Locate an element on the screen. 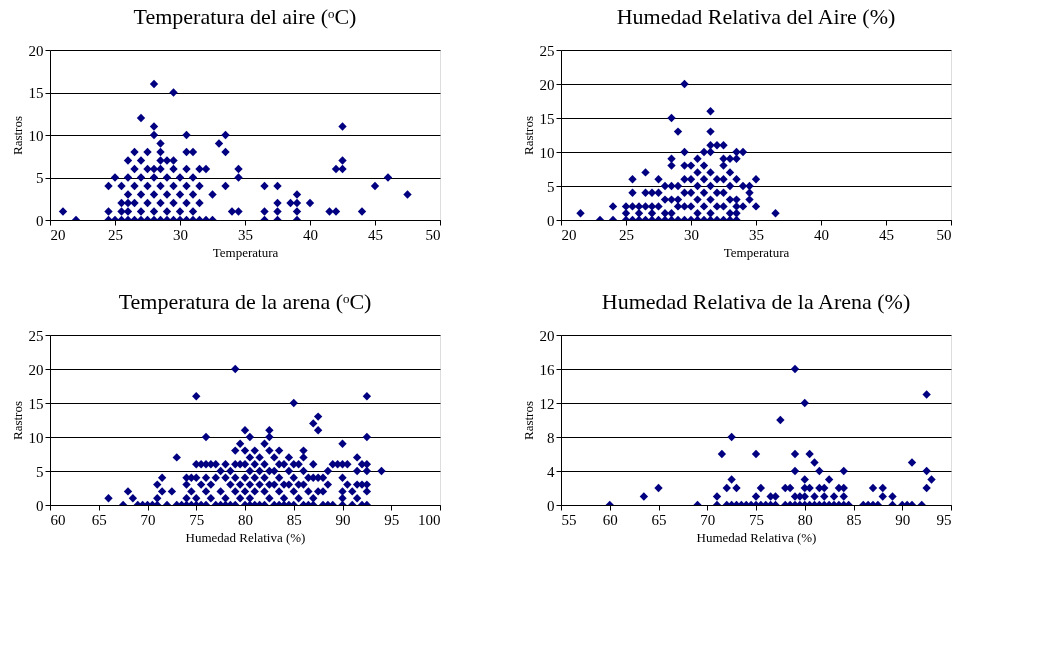  y-tick-label: 16 is located at coordinates (547, 369).